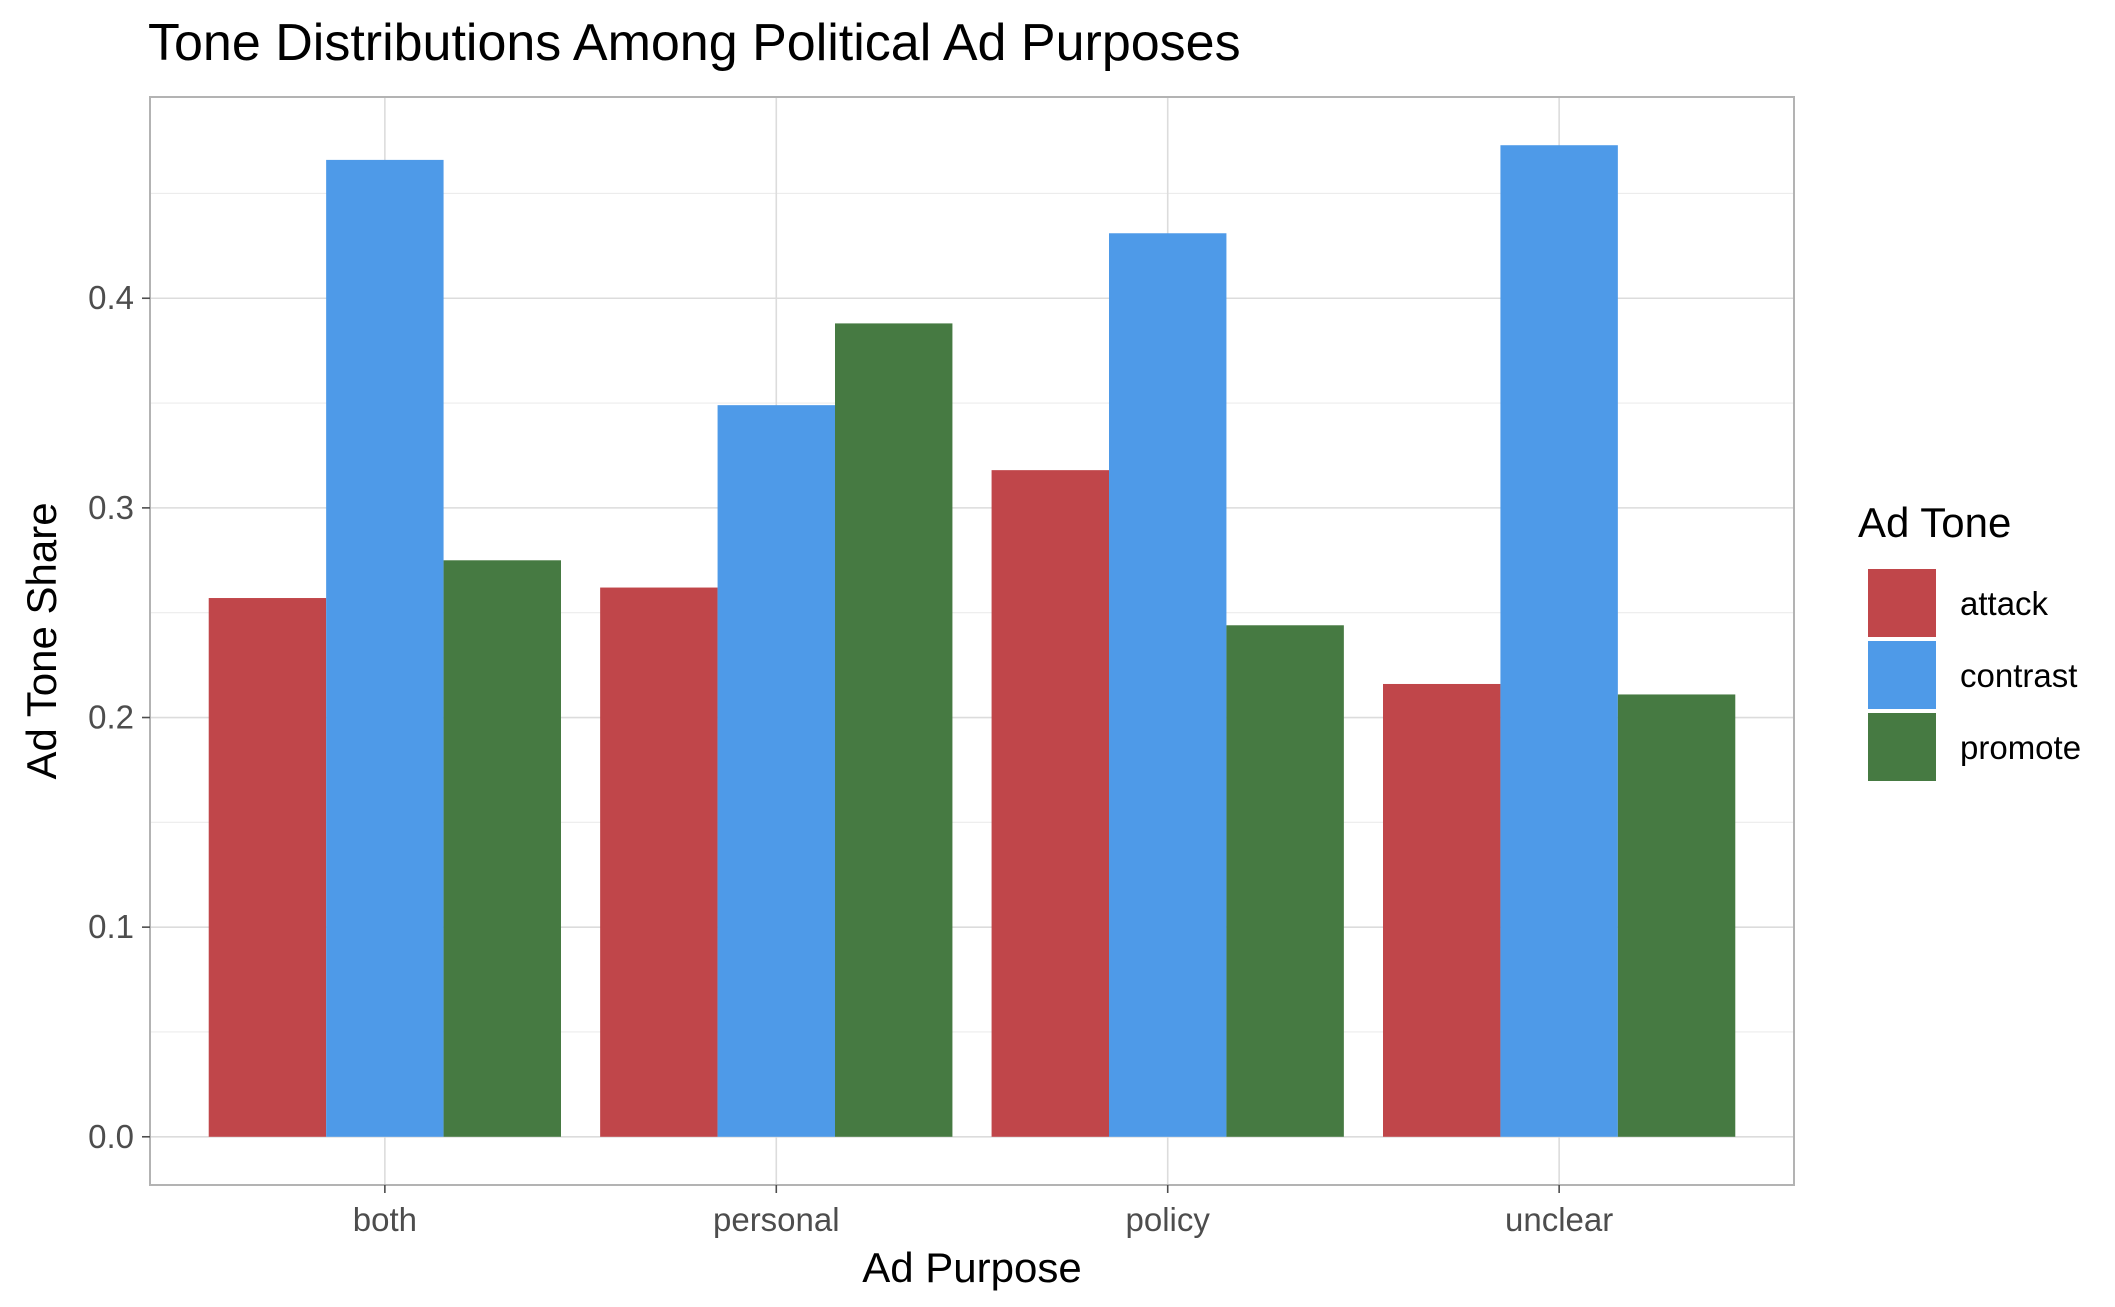 This screenshot has height=1307, width=2115. Describe the element at coordinates (1969, 640) in the screenshot. I see `legend: Ad Tone attack contrast promote` at that location.